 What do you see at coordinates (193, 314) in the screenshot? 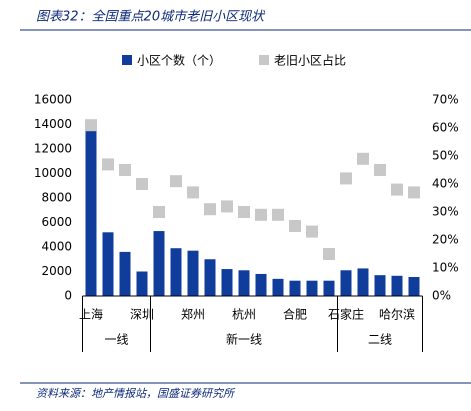
I see `x-tick-label: 郑州` at bounding box center [193, 314].